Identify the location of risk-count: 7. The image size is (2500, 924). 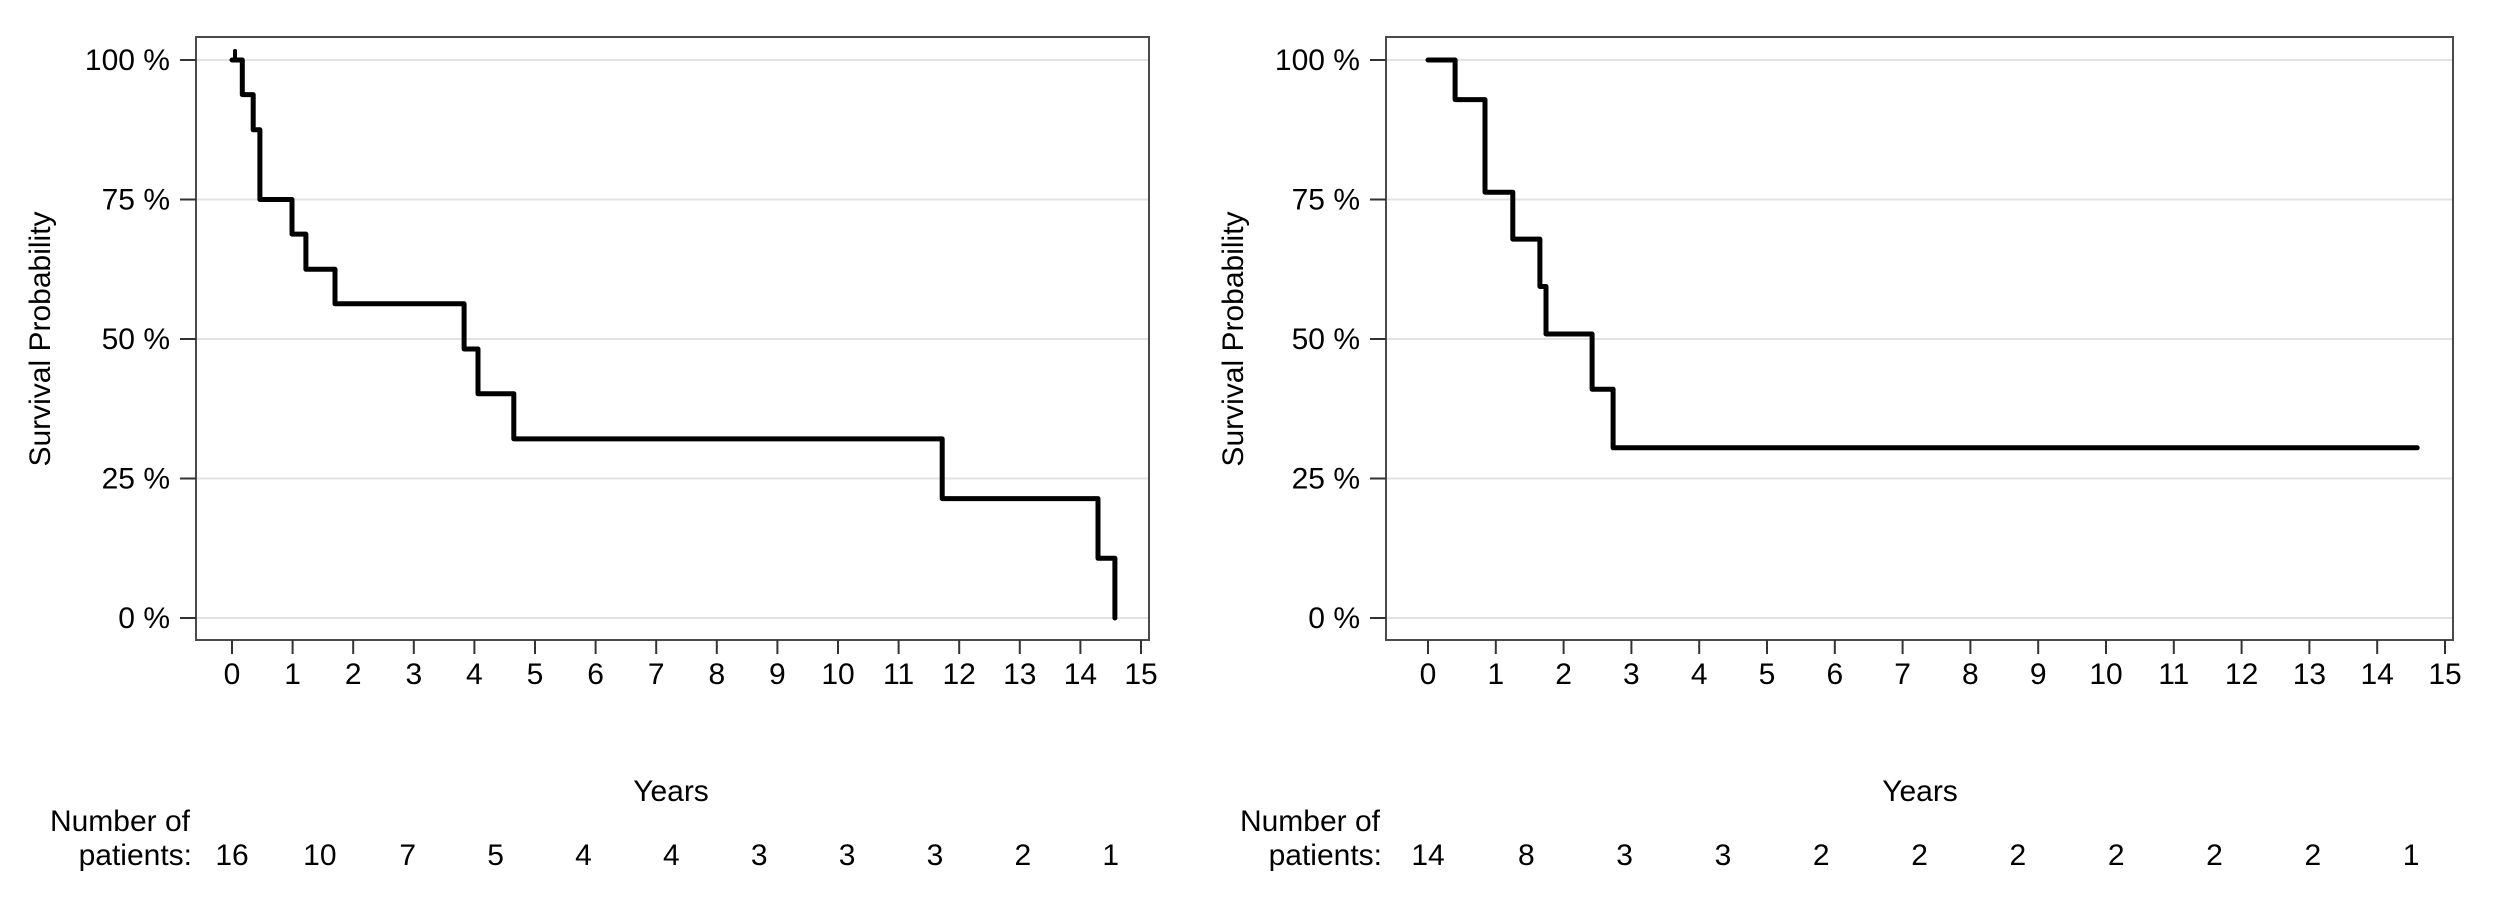
(407, 855).